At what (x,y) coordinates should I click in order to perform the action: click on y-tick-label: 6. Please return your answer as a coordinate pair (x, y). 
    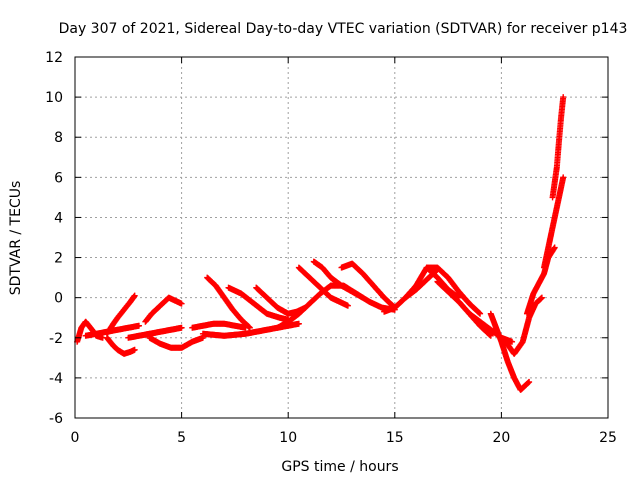
    Looking at the image, I should click on (58, 178).